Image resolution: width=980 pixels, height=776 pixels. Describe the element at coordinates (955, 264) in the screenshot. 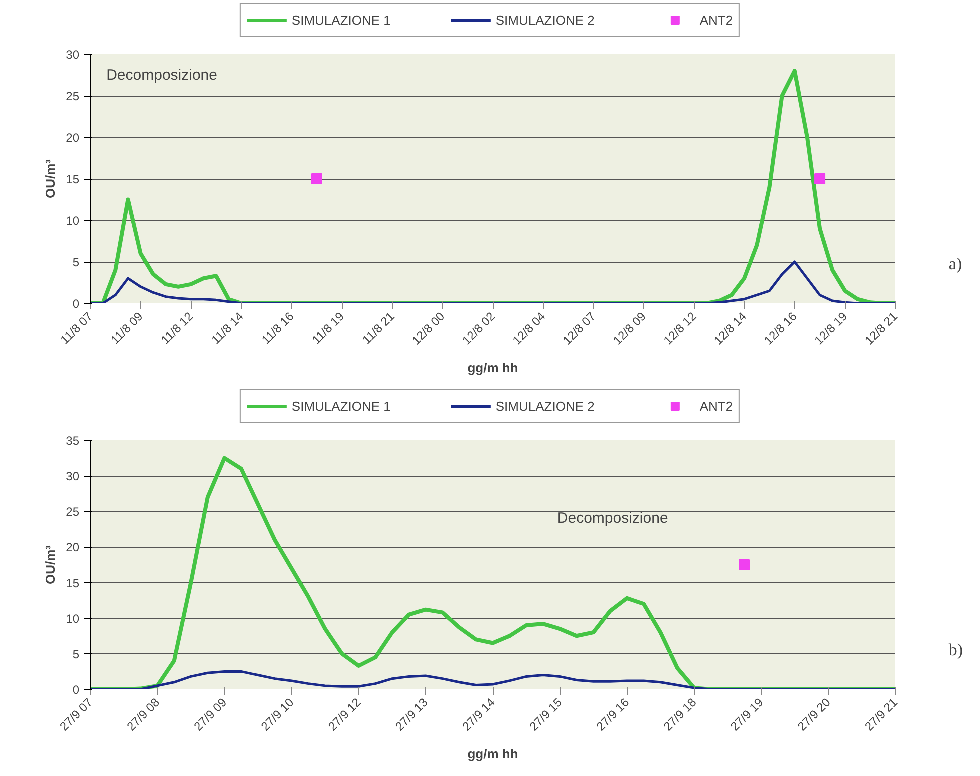

I see `text: a)` at that location.